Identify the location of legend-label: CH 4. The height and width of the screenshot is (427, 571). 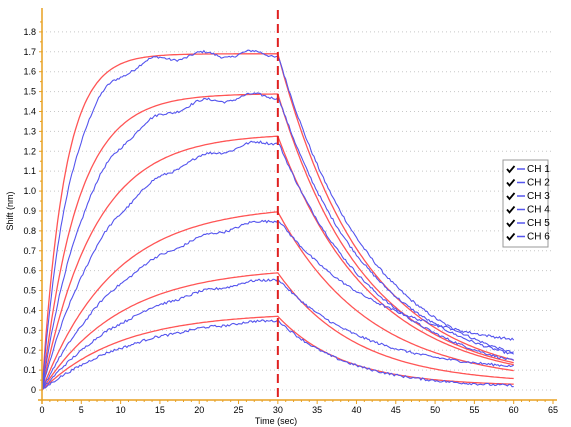
(538, 210).